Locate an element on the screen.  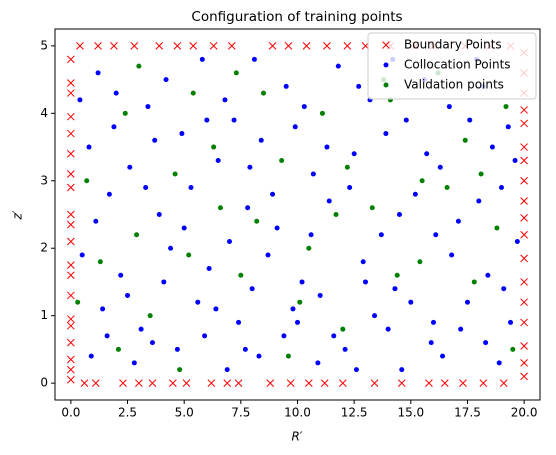
x-tick-label: 5.0 is located at coordinates (184, 413).